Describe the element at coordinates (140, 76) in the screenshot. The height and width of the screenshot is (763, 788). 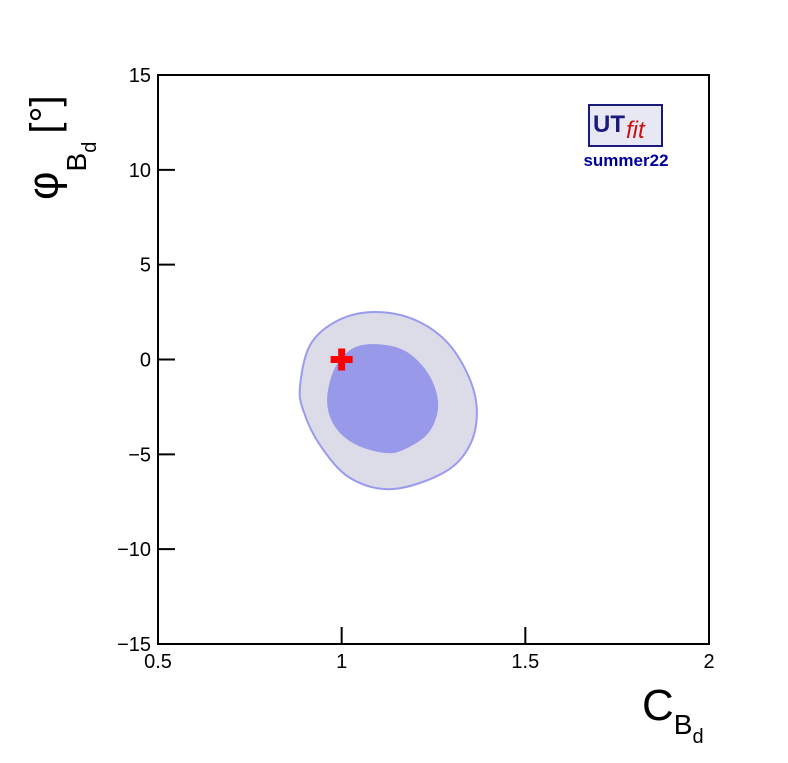
I see `y-tick-label: 15` at that location.